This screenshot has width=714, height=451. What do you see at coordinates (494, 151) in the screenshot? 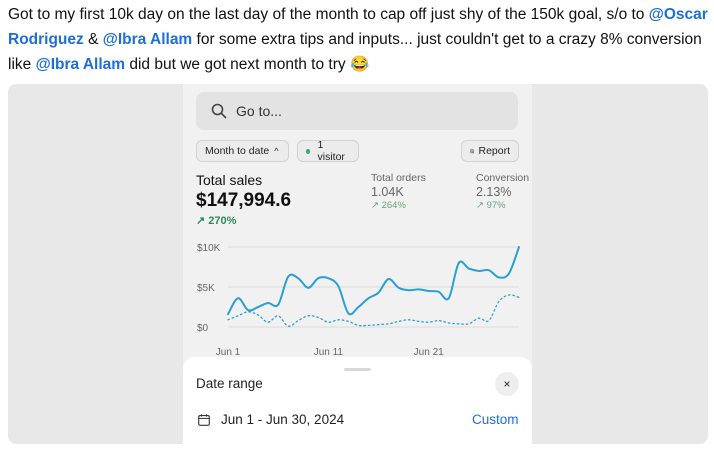
I see `report-label: Report` at bounding box center [494, 151].